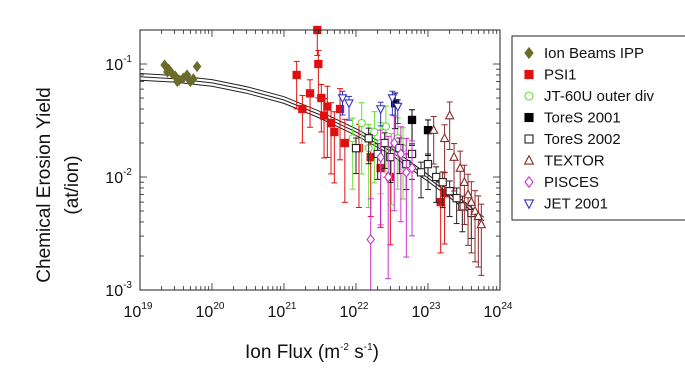  Describe the element at coordinates (599, 96) in the screenshot. I see `legend-label: JT-60U outer div` at that location.